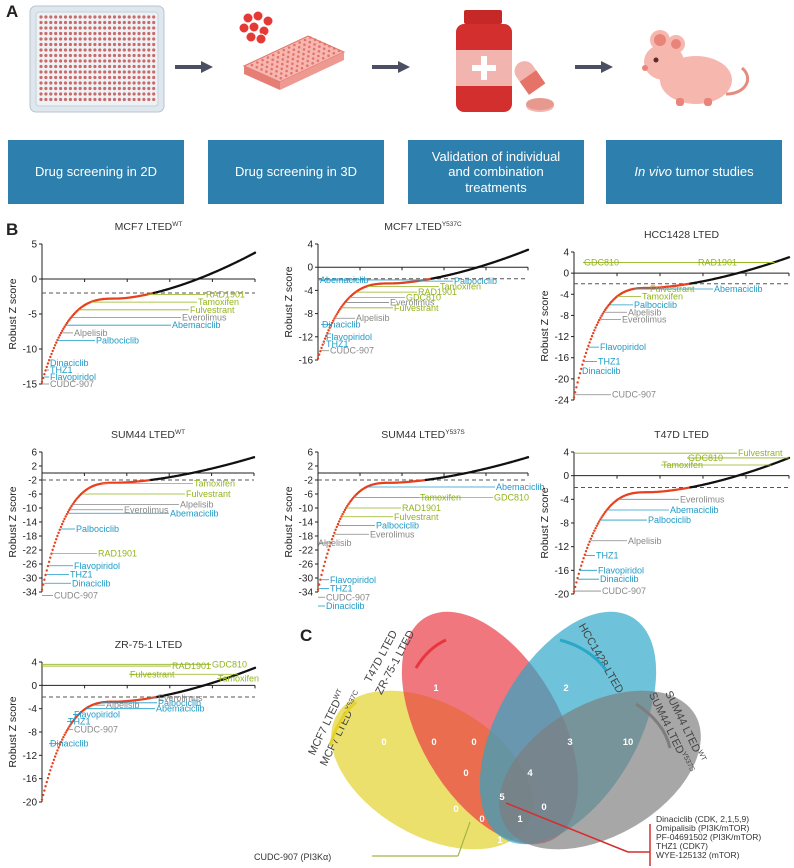 This screenshot has width=794, height=868. I want to click on y-tick-label: -15, so click(30, 385).